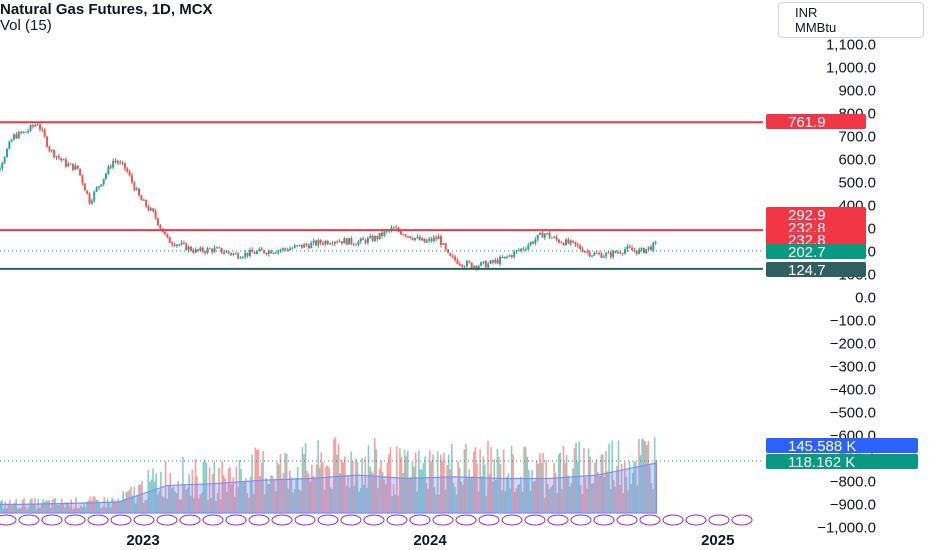  I want to click on price-tag: 202.7, so click(807, 252).